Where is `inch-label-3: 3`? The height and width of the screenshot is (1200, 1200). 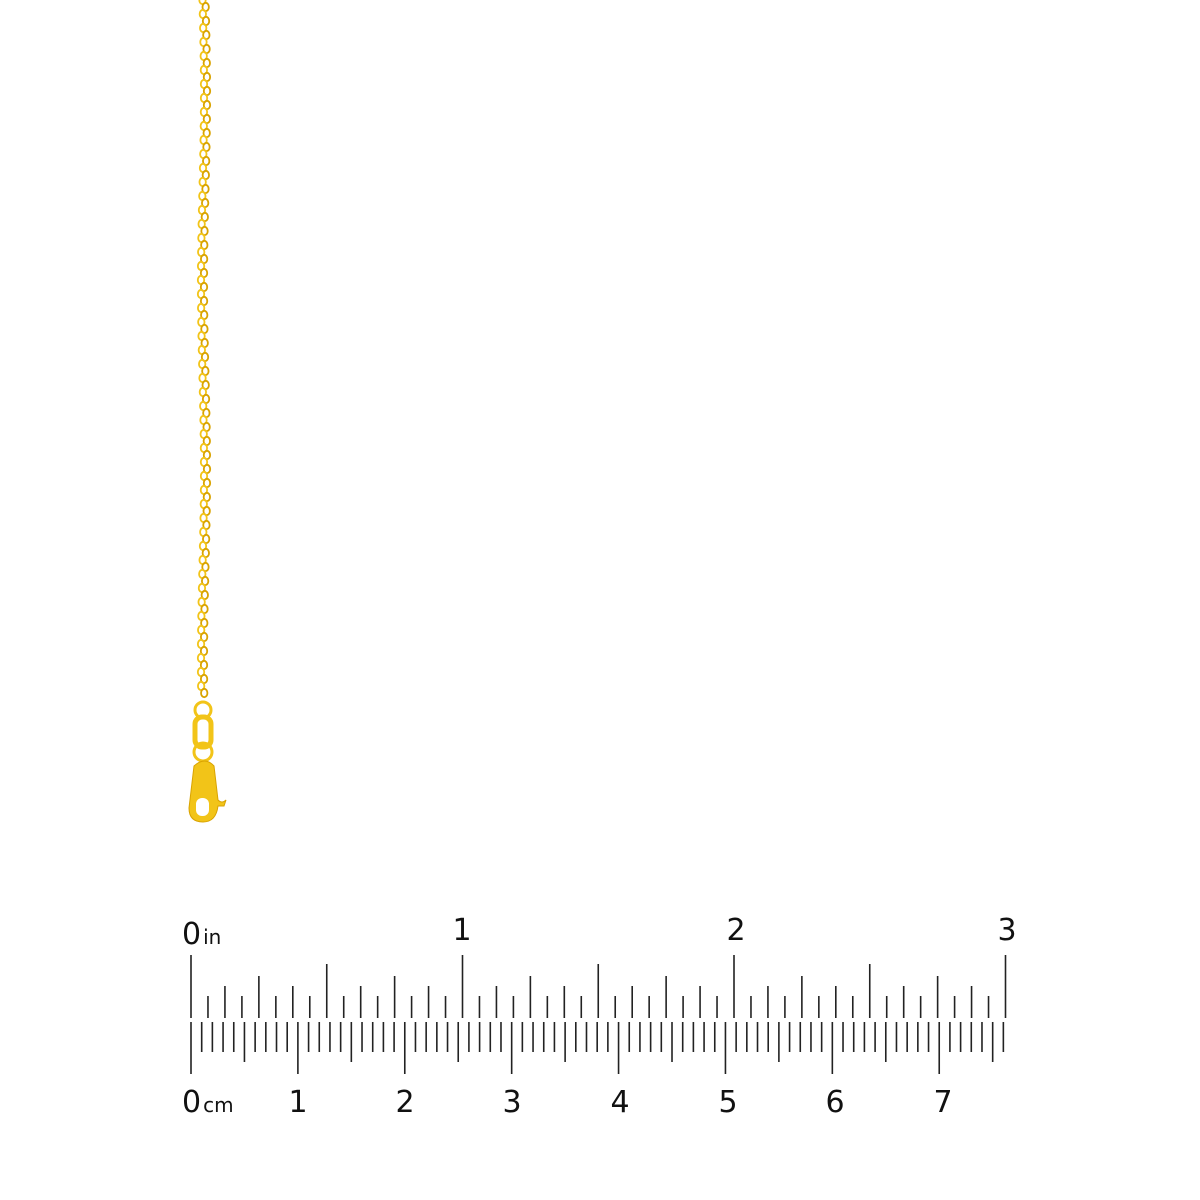 inch-label-3: 3 is located at coordinates (1007, 930).